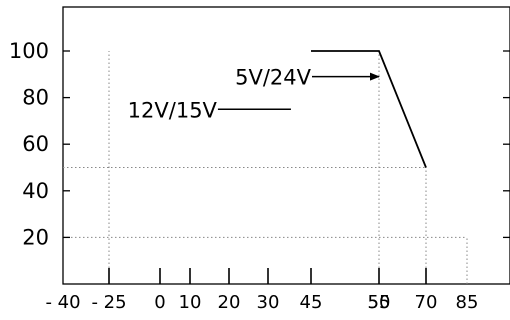  I want to click on annotation-label-0: 5V/24V, so click(273, 78).